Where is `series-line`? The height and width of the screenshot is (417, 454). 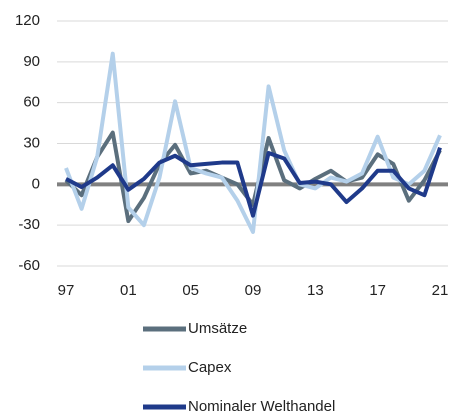 series-line is located at coordinates (253, 182).